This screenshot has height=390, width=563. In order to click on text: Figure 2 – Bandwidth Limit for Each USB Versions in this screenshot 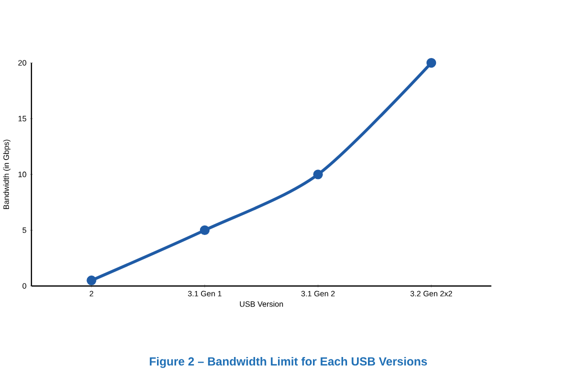, I will do `click(288, 362)`.